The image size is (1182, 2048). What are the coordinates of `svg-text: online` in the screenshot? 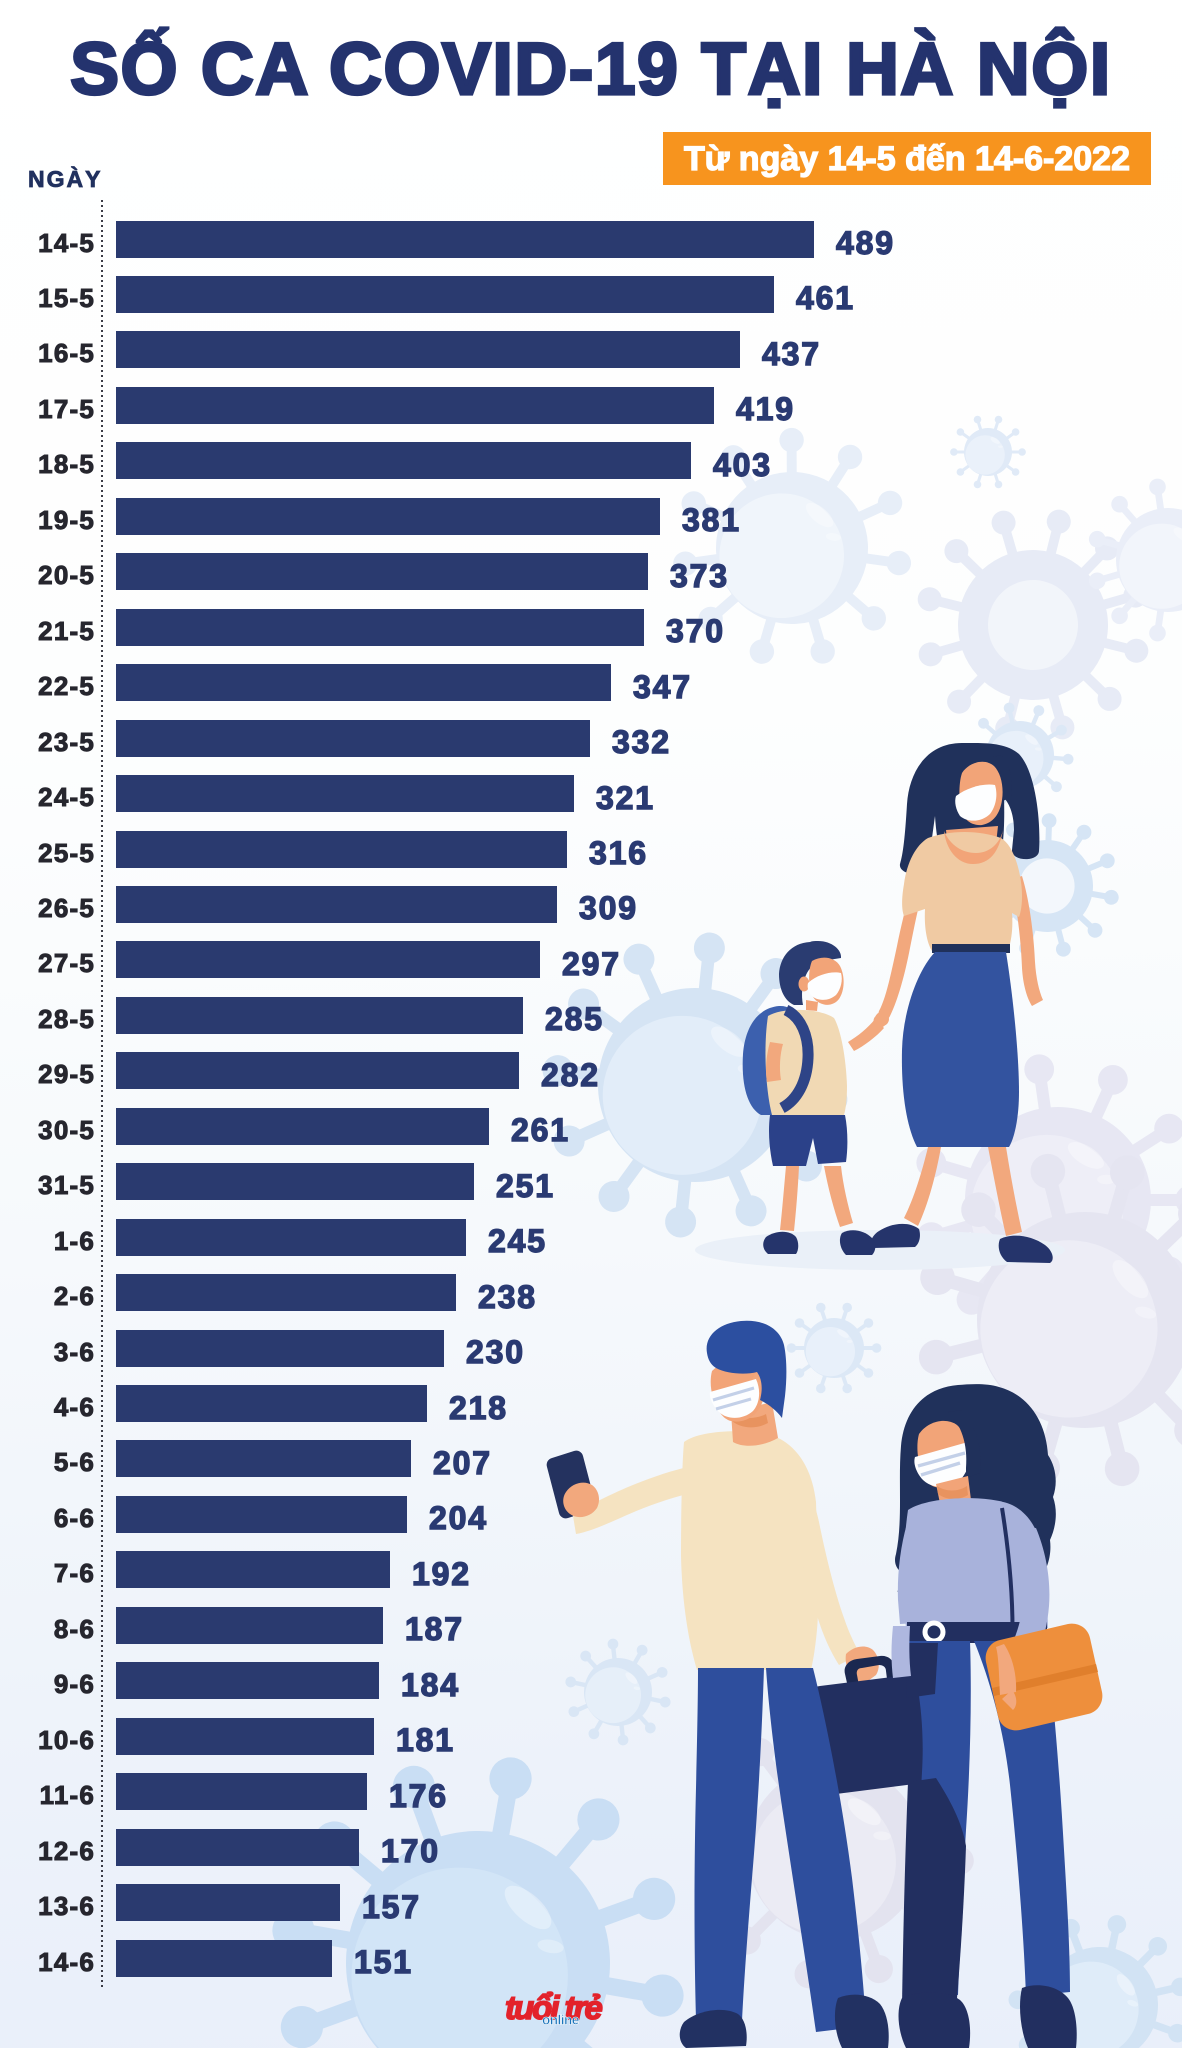 It's located at (561, 2020).